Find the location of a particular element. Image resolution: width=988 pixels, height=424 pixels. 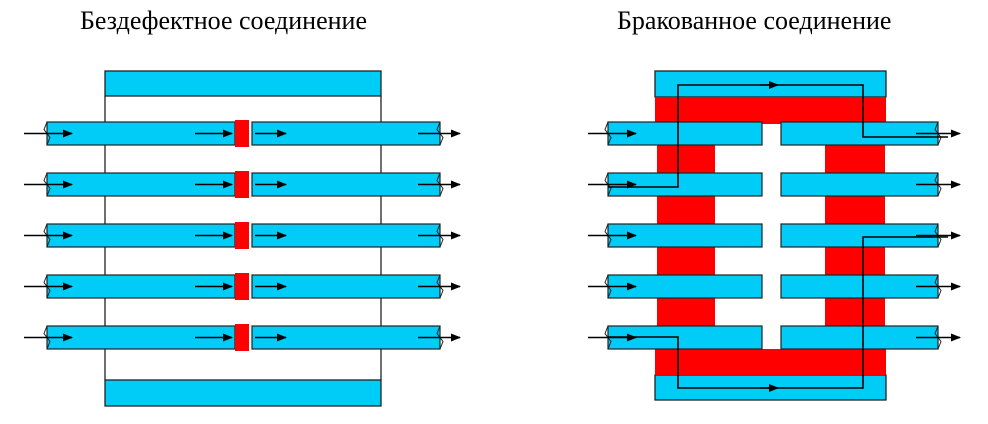

left-diagram-title: Бездефектное соединение is located at coordinates (224, 20).